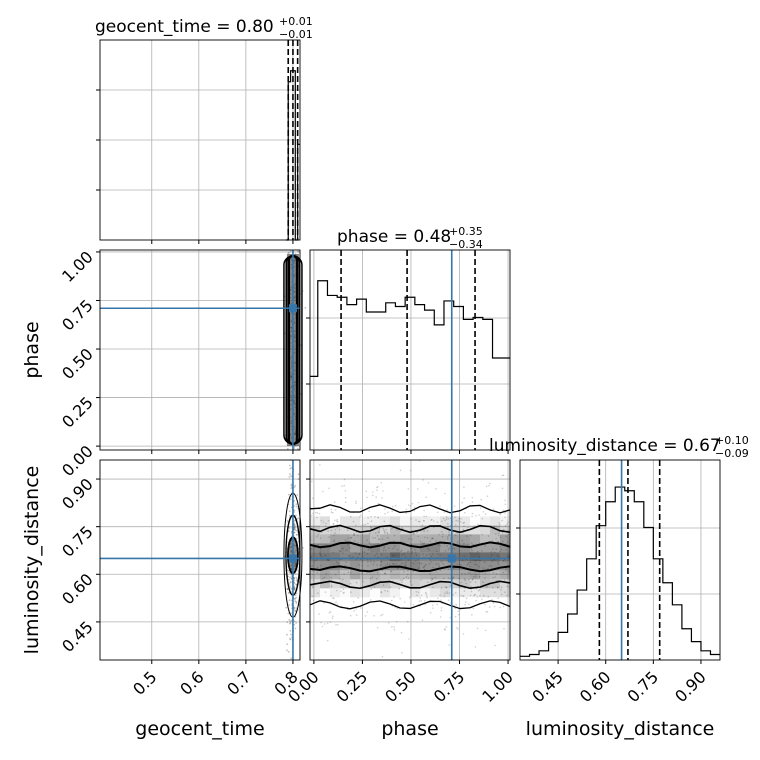 The image size is (760, 760). I want to click on xtick-label-luminosity_distance-0: 0.45, so click(547, 686).